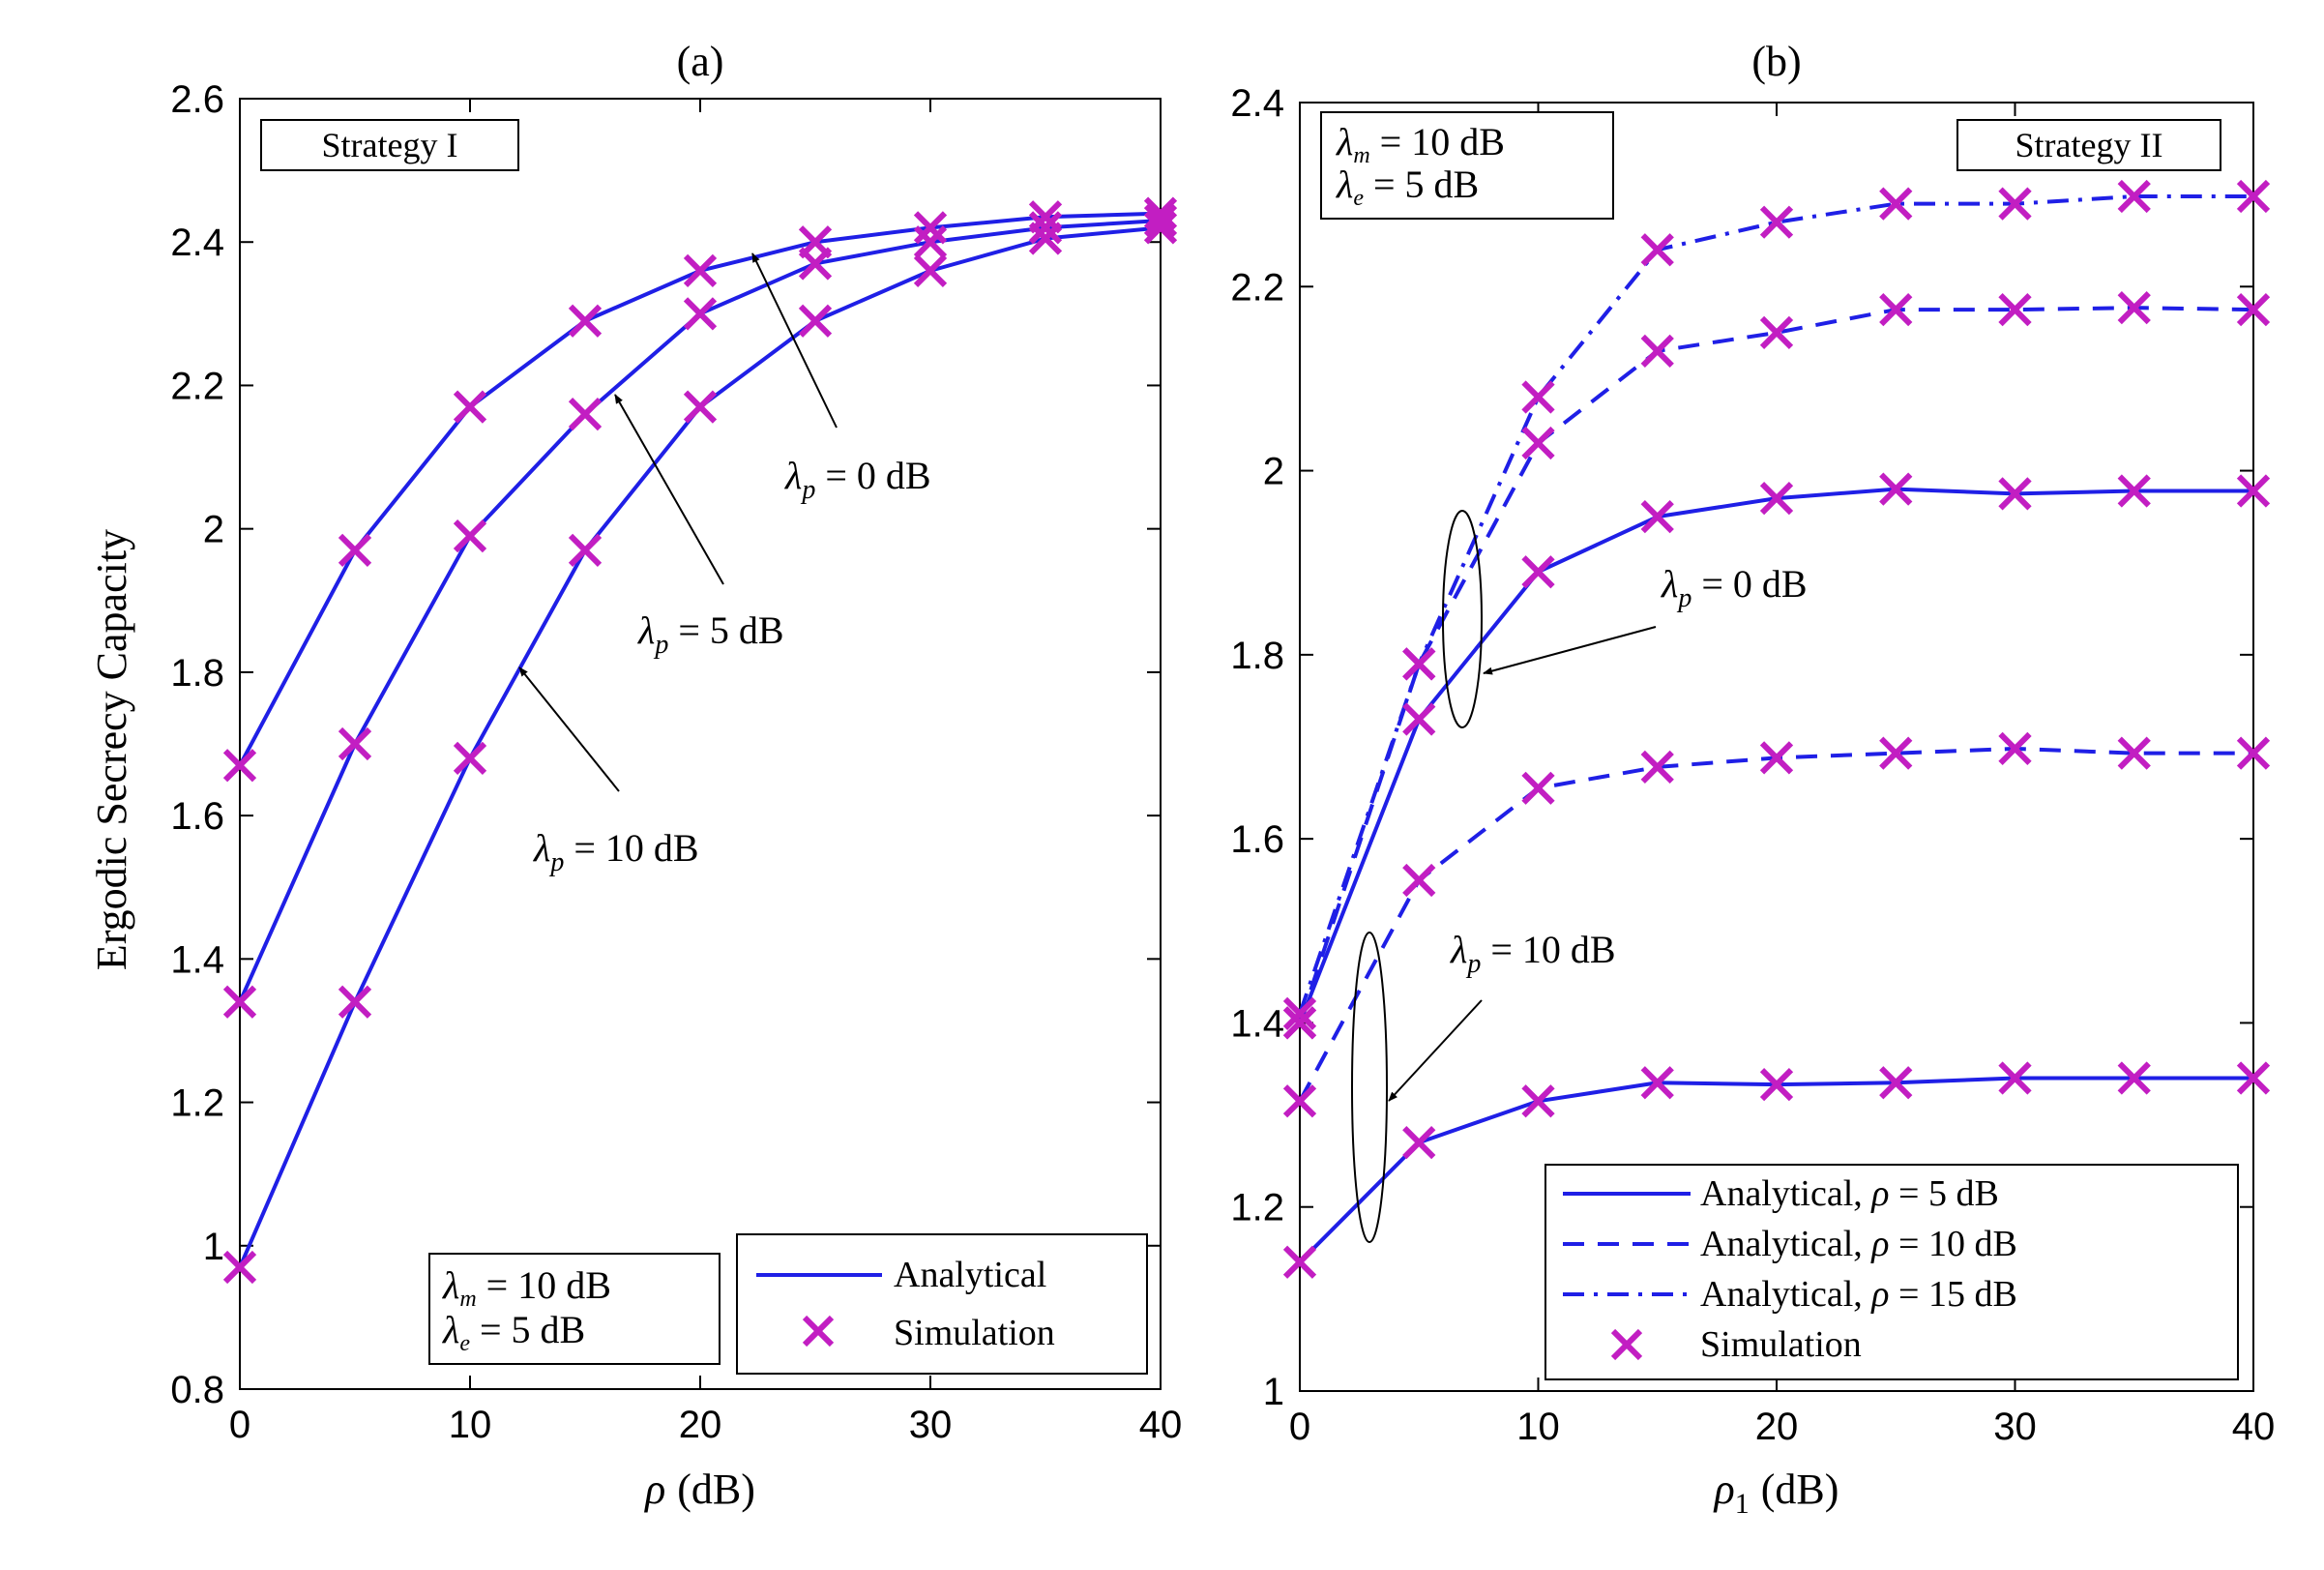 This screenshot has width=2324, height=1570. What do you see at coordinates (616, 852) in the screenshot?
I see `annotation-lp10-a: λp = 10 dB` at bounding box center [616, 852].